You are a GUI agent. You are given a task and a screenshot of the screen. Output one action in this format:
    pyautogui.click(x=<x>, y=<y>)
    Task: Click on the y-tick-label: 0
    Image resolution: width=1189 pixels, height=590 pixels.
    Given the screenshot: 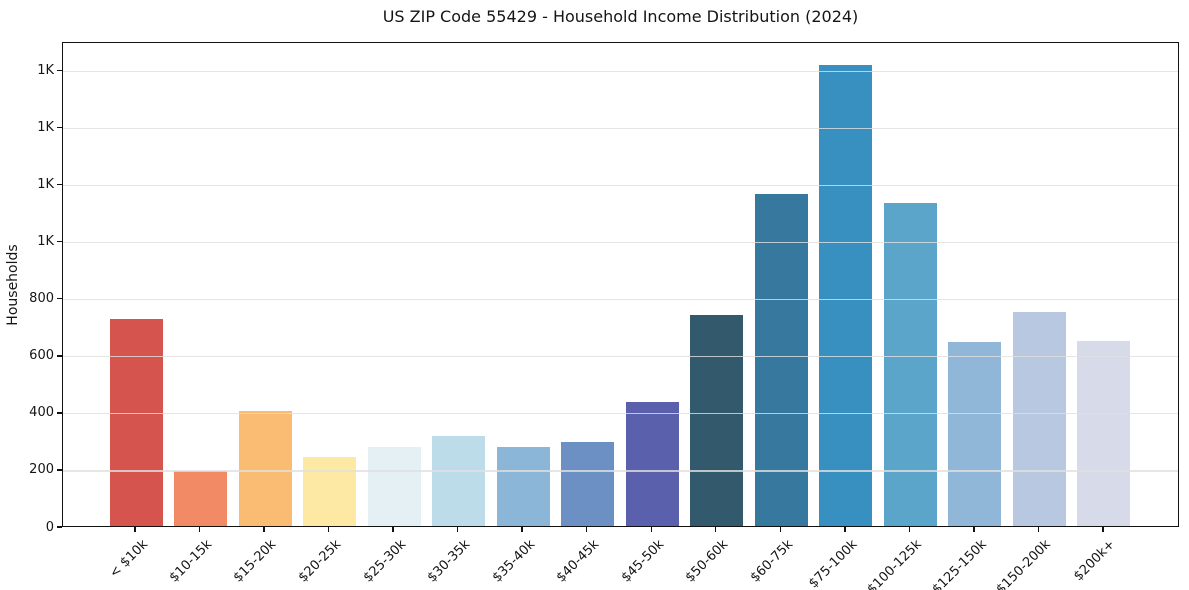 What is the action you would take?
    pyautogui.click(x=49, y=527)
    